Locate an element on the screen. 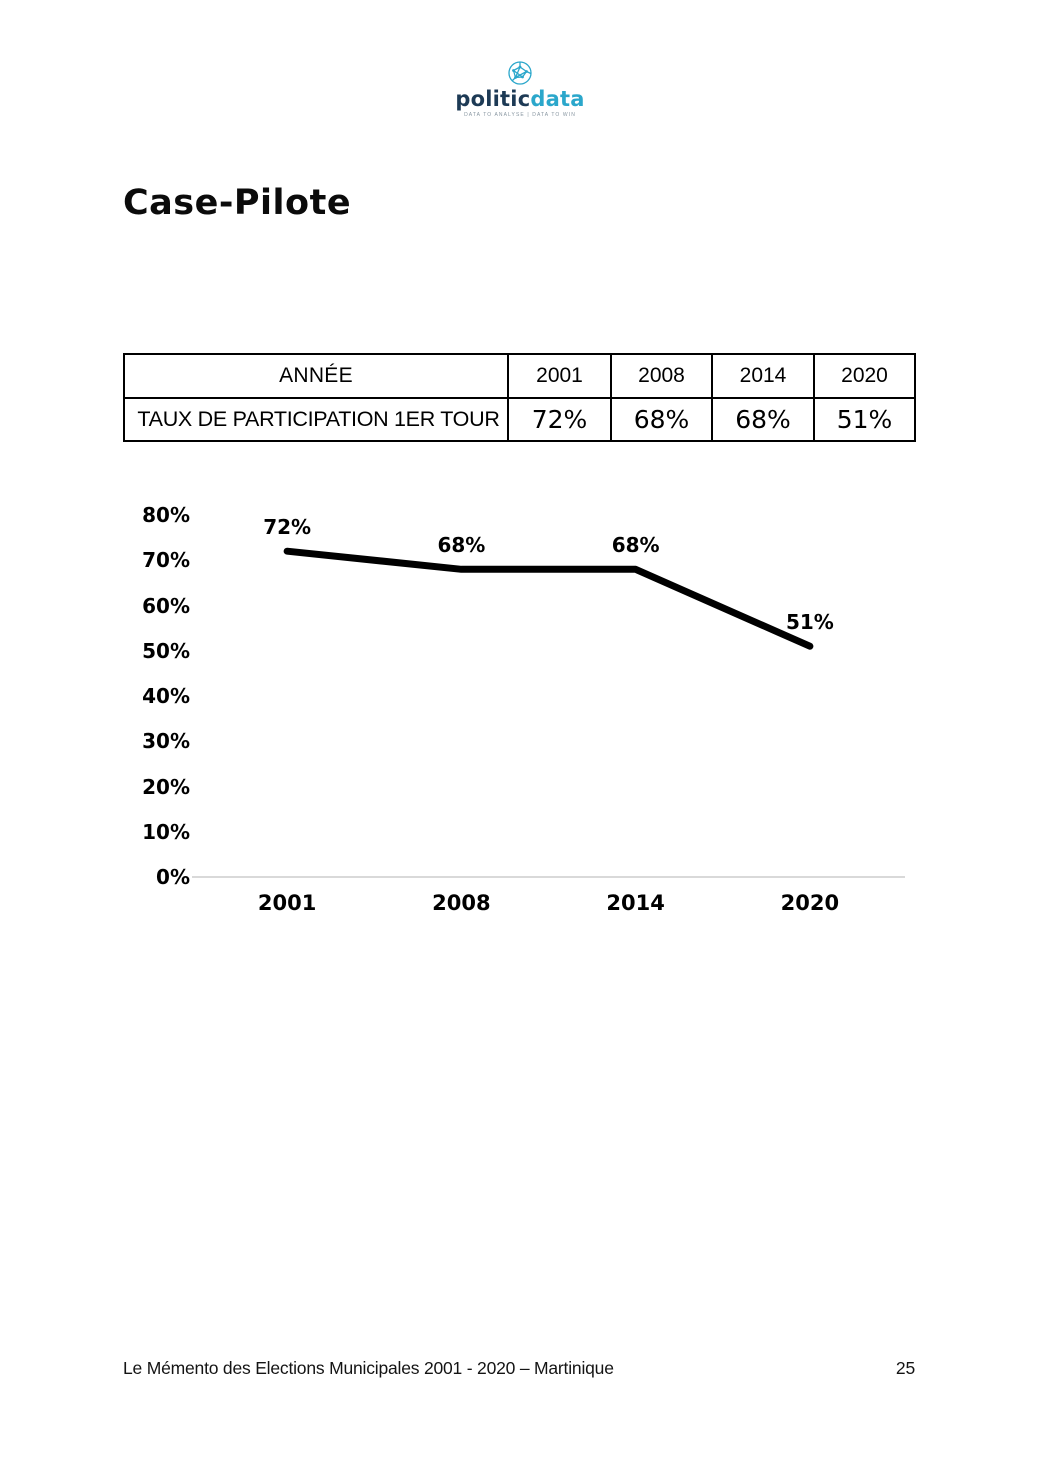 The image size is (1040, 1477). data-point-label: 51% is located at coordinates (809, 622).